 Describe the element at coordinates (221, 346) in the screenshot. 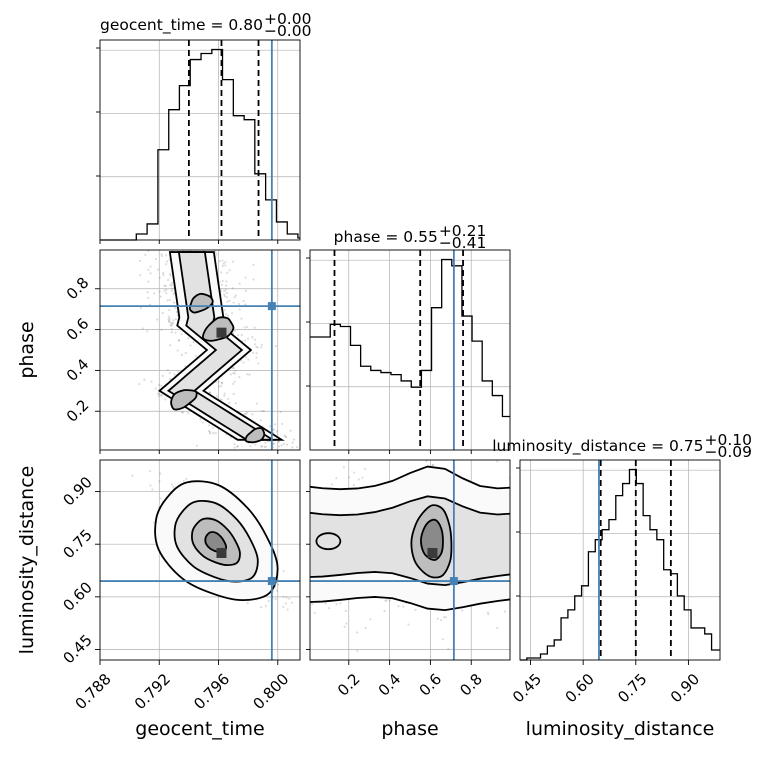

I see `contour-outer` at that location.